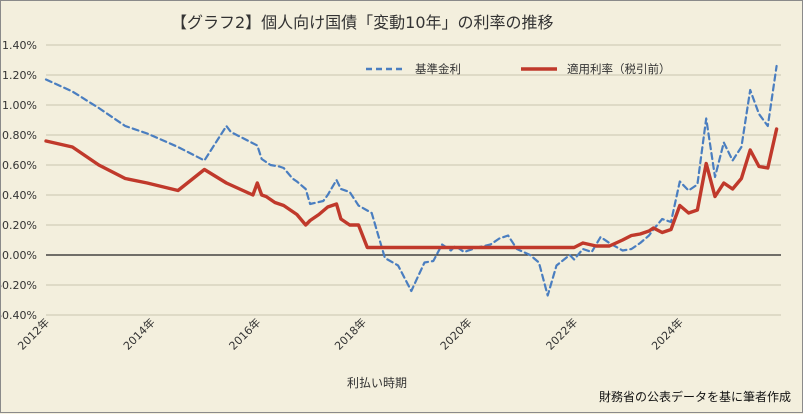 Image resolution: width=803 pixels, height=414 pixels. I want to click on x-tick-label: 2022年, so click(561, 333).